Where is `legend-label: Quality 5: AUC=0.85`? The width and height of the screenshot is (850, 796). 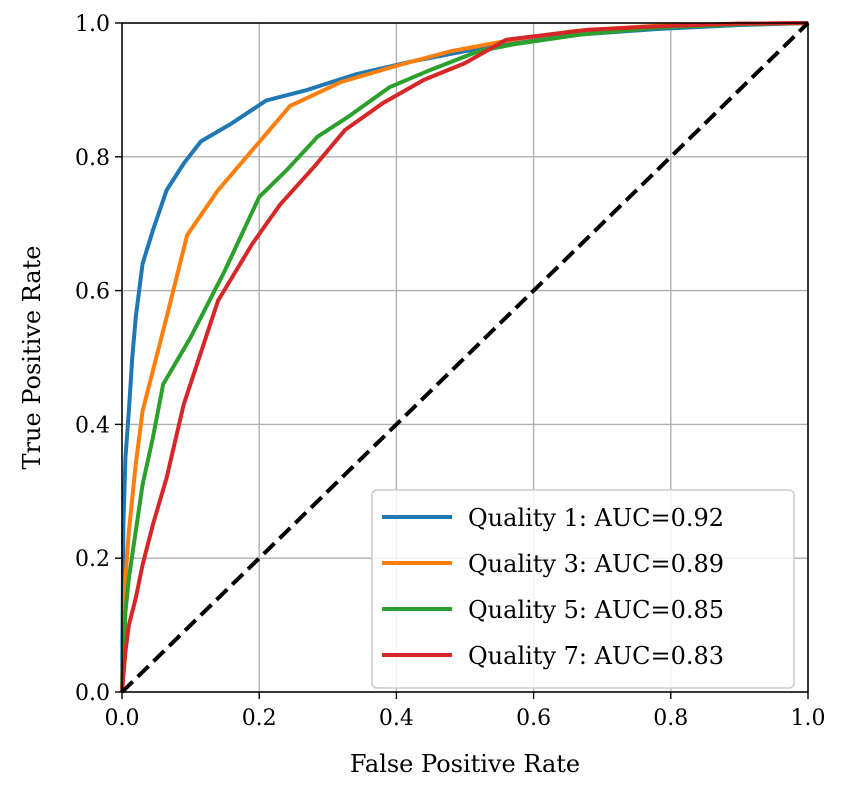 legend-label: Quality 5: AUC=0.85 is located at coordinates (596, 610).